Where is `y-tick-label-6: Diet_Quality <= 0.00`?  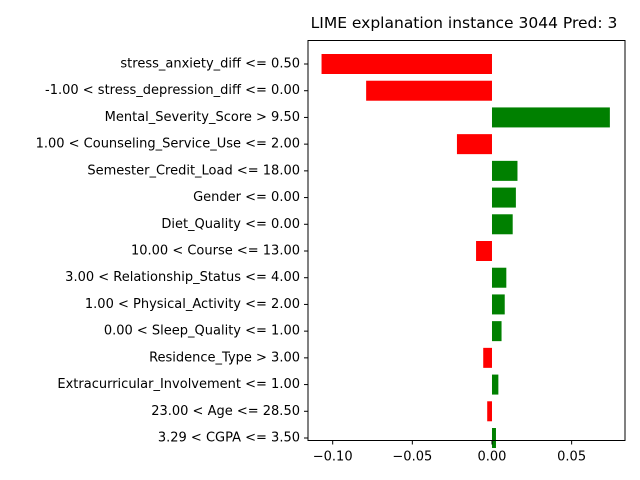
y-tick-label-6: Diet_Quality <= 0.00 is located at coordinates (230, 224).